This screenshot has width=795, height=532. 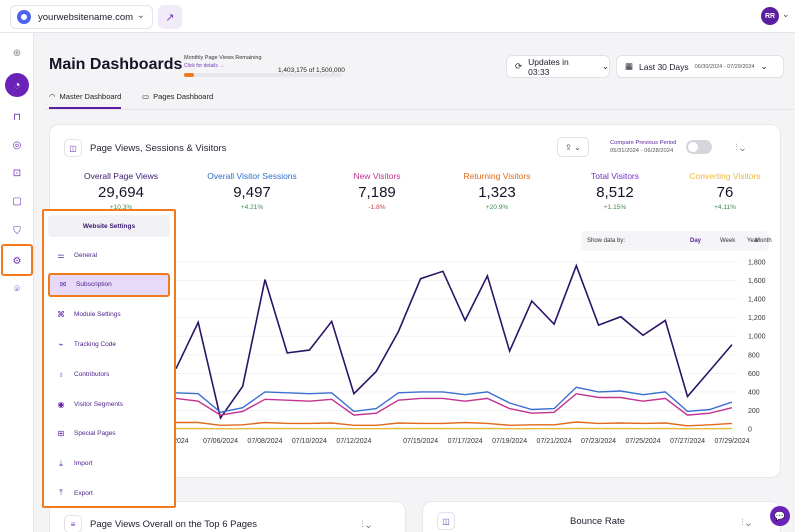 I want to click on fingerprint-icon: ◎, so click(x=17, y=145).